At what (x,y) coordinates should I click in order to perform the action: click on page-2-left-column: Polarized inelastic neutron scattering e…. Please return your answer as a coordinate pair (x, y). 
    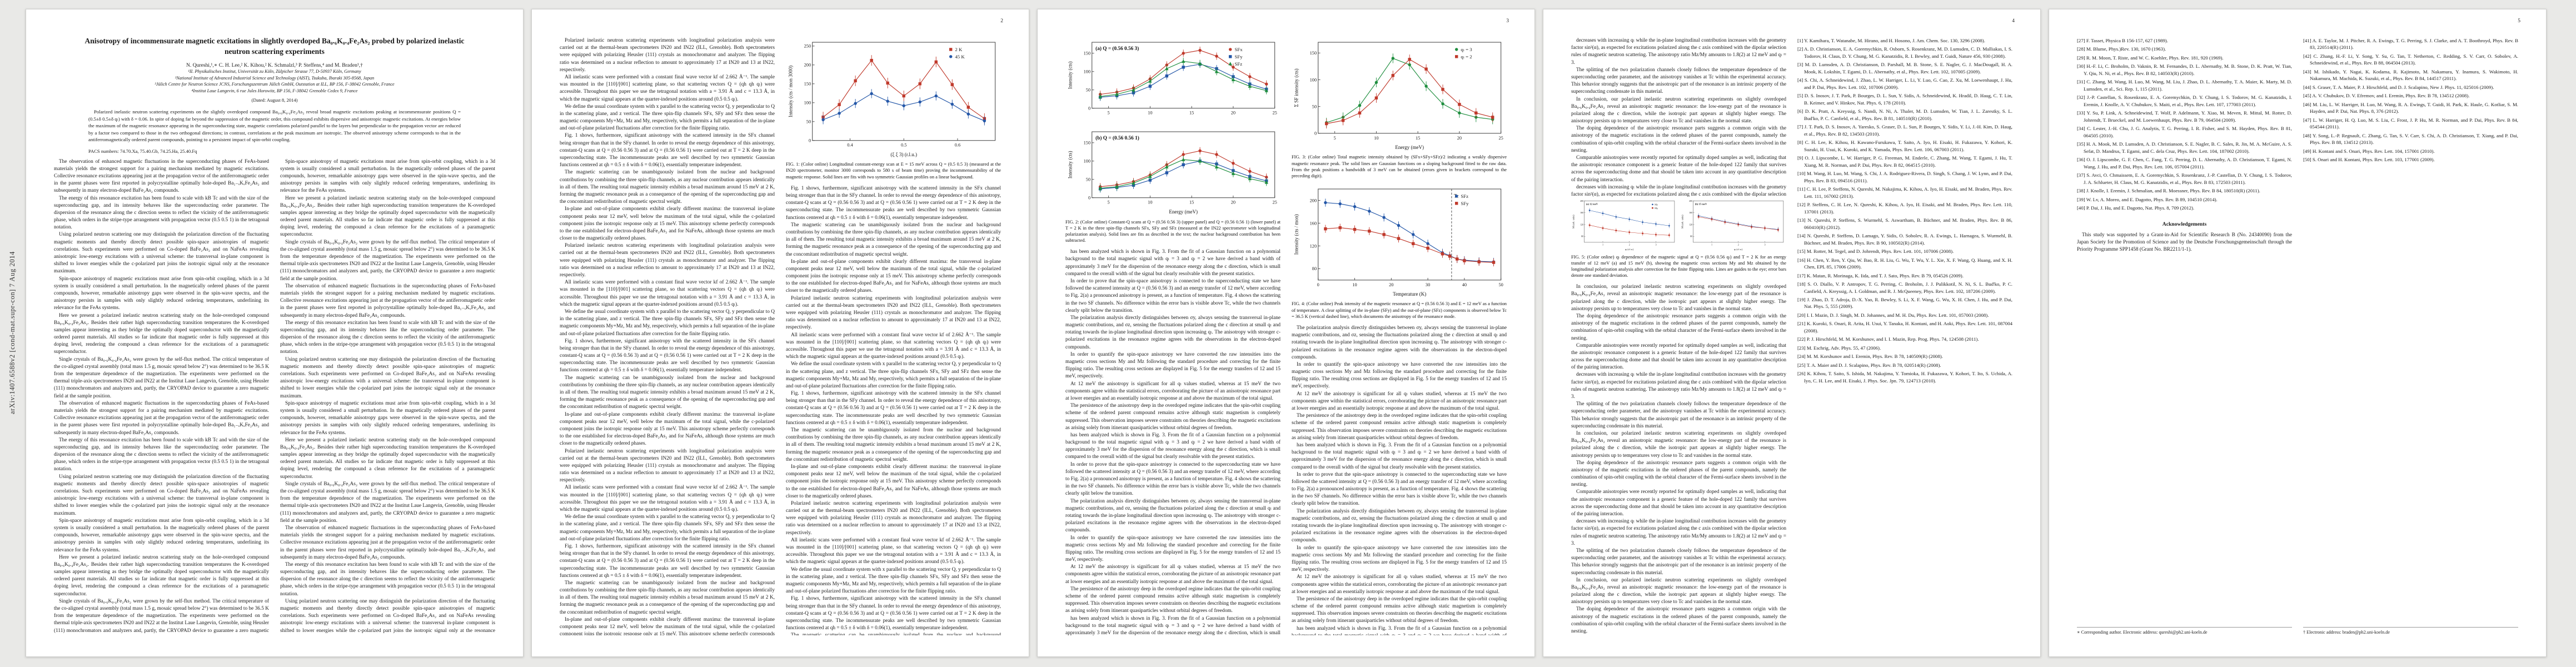
    Looking at the image, I should click on (667, 336).